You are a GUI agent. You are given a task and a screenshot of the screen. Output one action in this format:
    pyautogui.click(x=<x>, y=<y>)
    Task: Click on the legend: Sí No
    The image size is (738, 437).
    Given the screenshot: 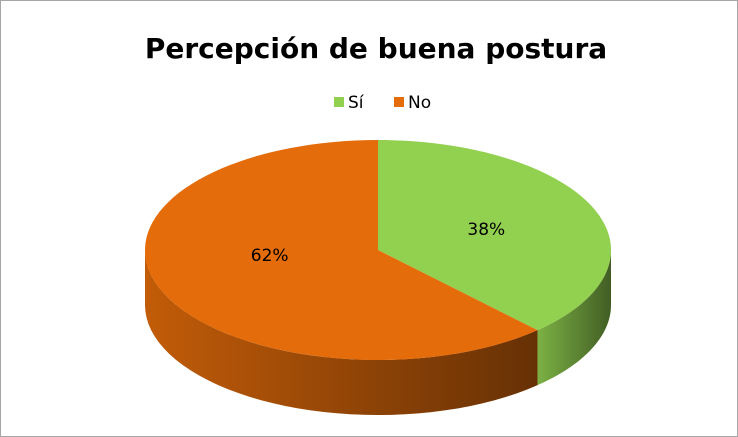 What is the action you would take?
    pyautogui.click(x=382, y=103)
    